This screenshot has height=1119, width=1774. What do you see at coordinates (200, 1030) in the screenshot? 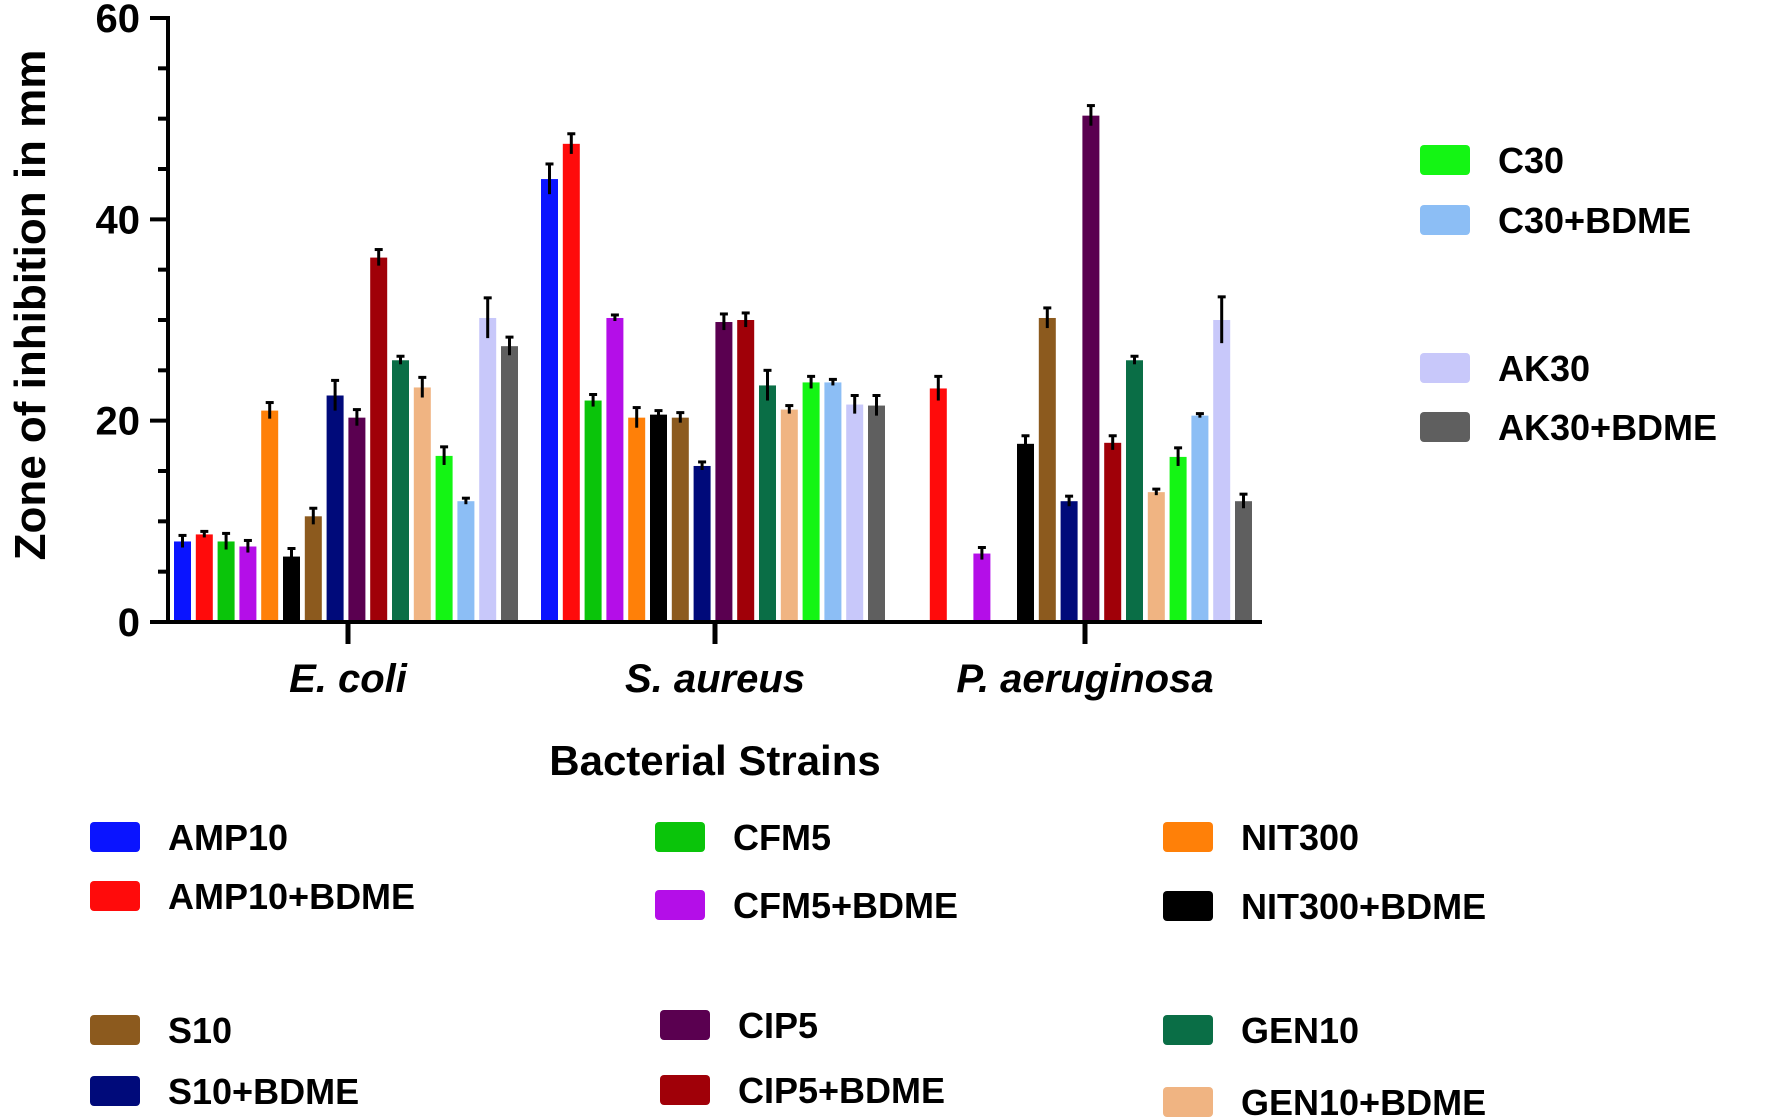
I see `legend-label: S10` at bounding box center [200, 1030].